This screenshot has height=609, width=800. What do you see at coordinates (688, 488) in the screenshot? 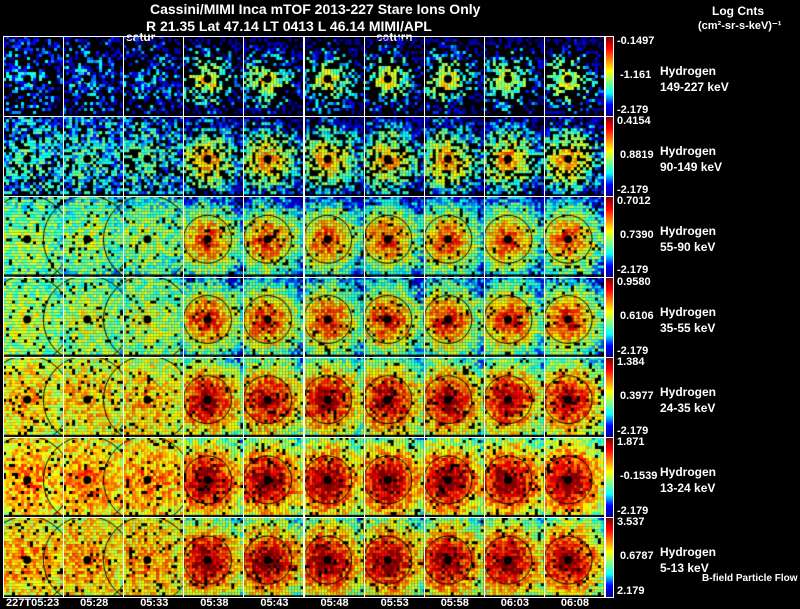
I see `energy-range-label: 13-24 keV` at bounding box center [688, 488].